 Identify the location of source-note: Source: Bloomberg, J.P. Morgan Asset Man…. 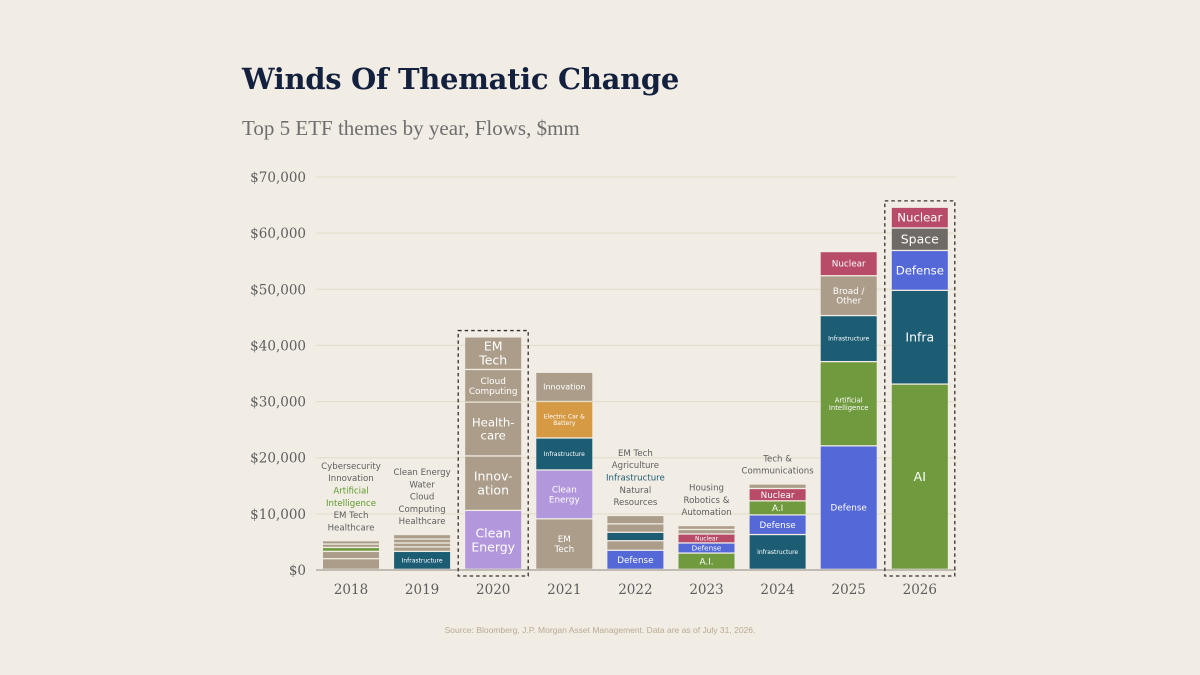
(600, 630).